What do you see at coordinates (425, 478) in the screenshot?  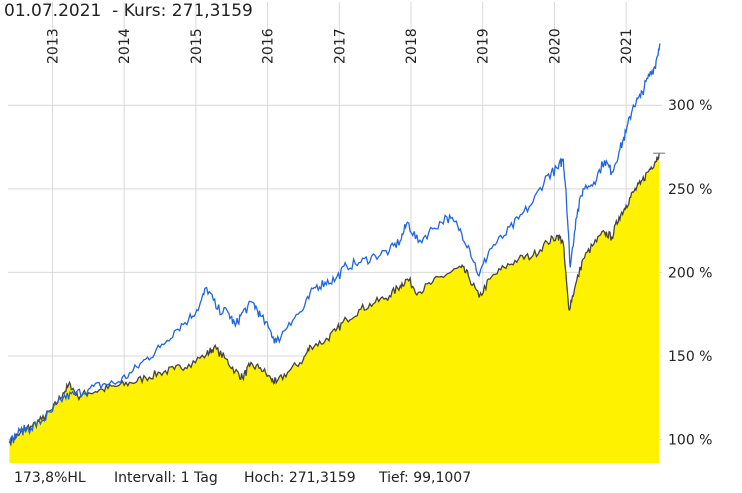 I see `low-value: Tief: 99,1007` at bounding box center [425, 478].